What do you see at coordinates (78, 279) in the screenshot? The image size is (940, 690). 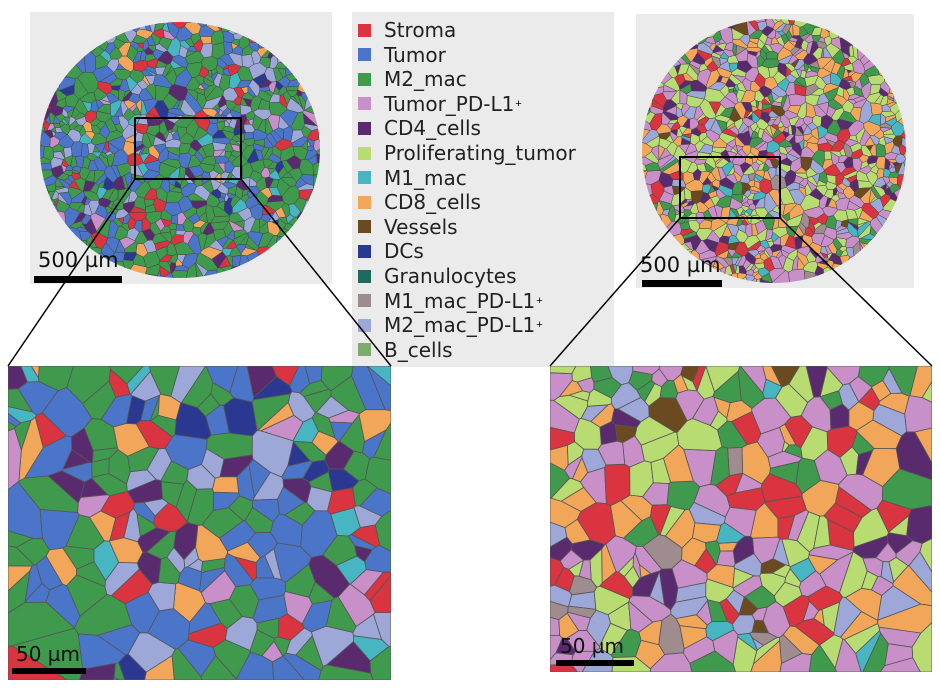 I see `overview-left-scale-bar` at bounding box center [78, 279].